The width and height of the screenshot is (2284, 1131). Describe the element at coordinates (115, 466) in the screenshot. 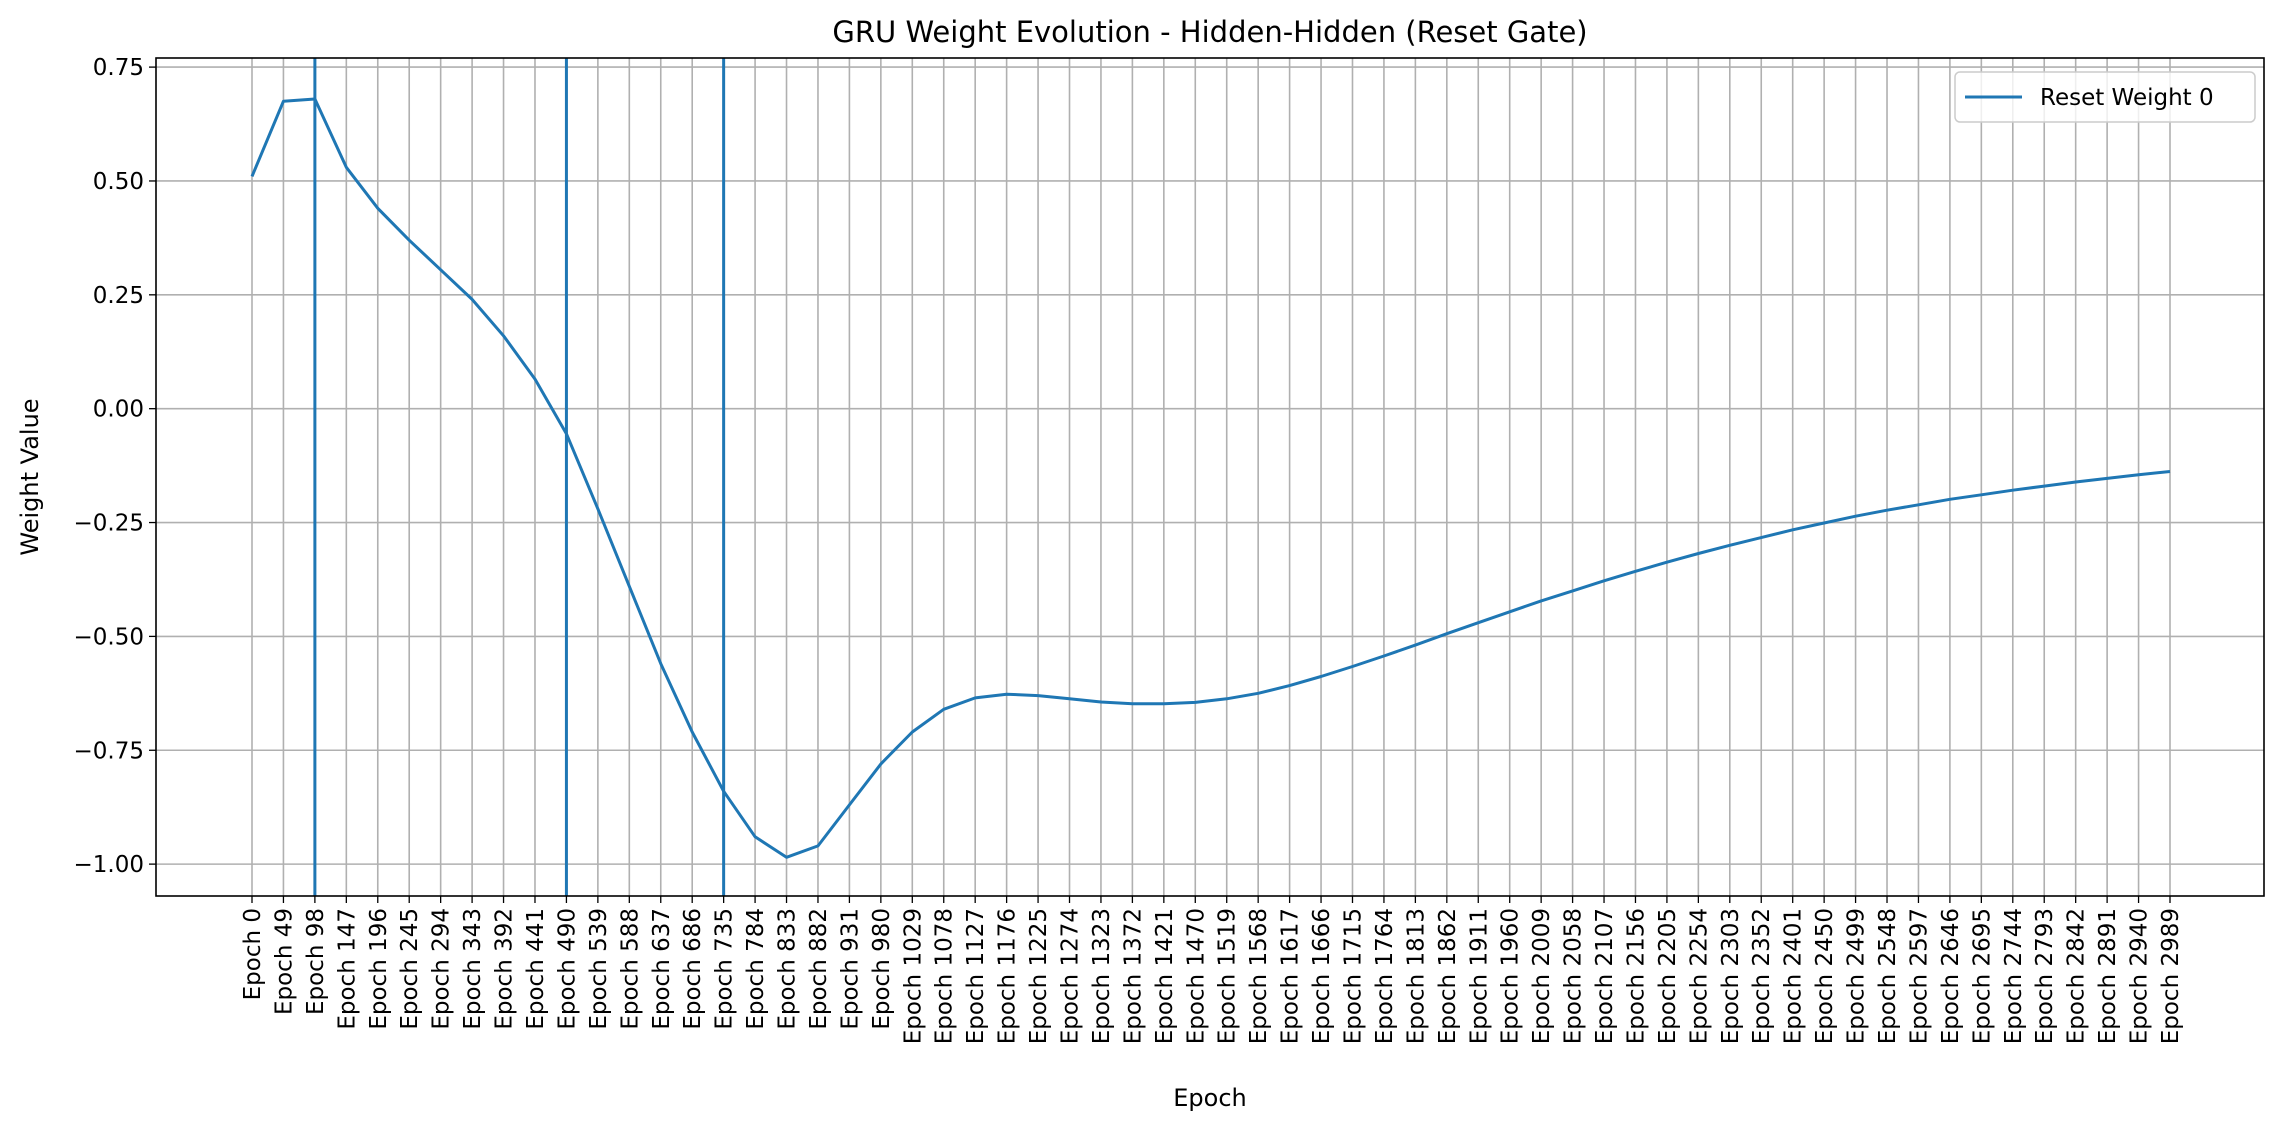

I see `y-axis: 0.75 0.50 0.25 0.00 −0.25 −0.50 −0.75 −1.00` at that location.